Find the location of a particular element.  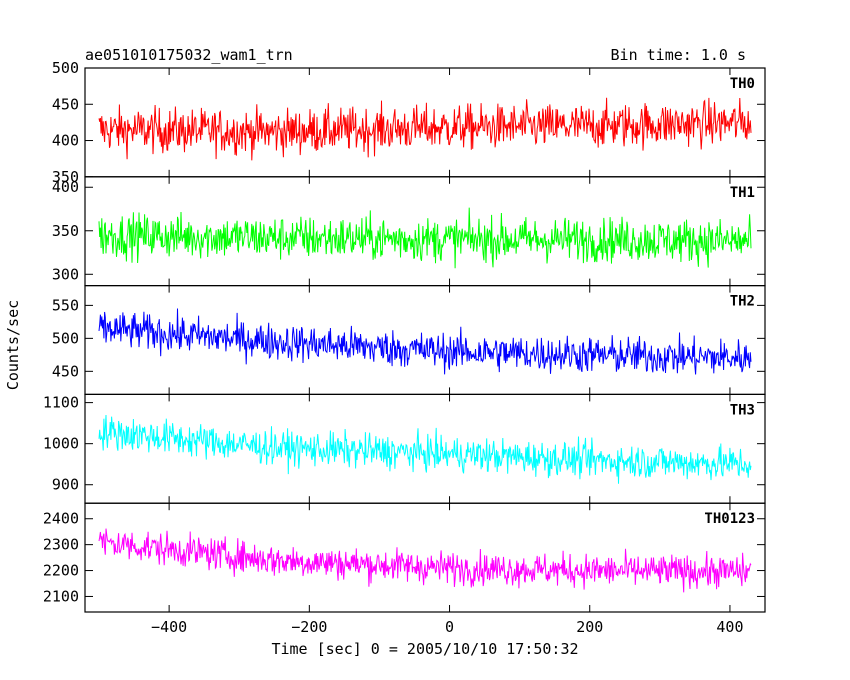

chart-title: ae051010175032_wam1_trn is located at coordinates (189, 55).